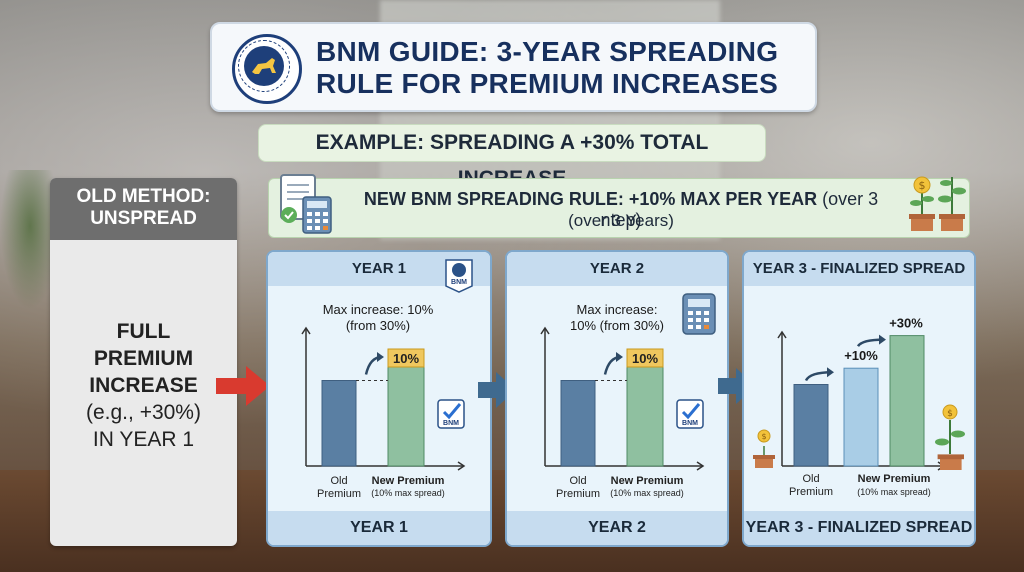 The width and height of the screenshot is (1024, 572). What do you see at coordinates (617, 325) in the screenshot?
I see `max-increase-line2: 10% (from 30%)` at bounding box center [617, 325].